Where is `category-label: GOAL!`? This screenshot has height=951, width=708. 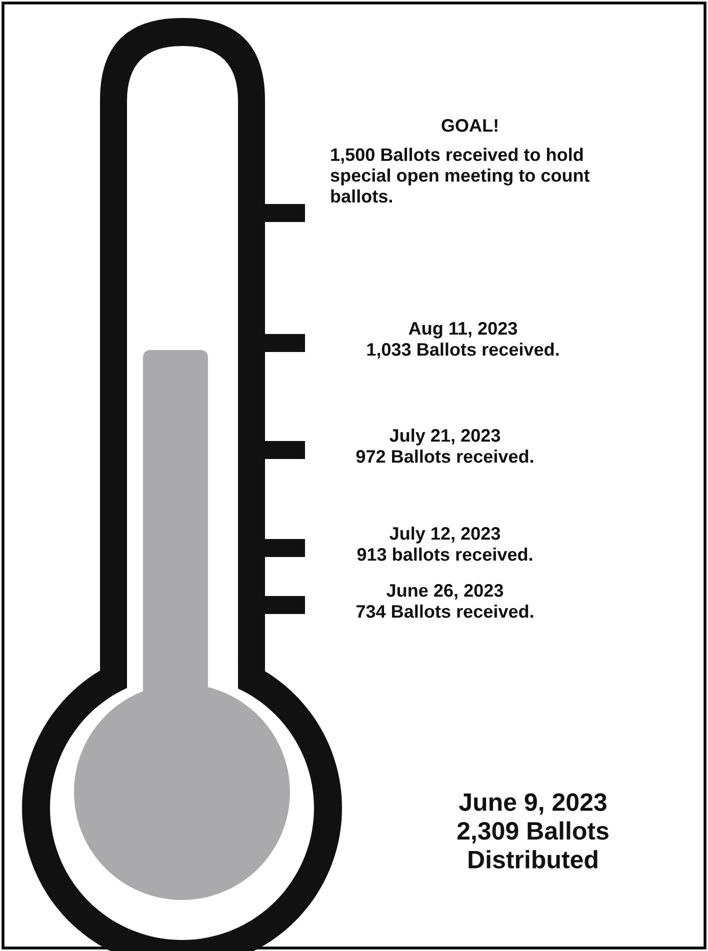 category-label: GOAL! is located at coordinates (470, 125).